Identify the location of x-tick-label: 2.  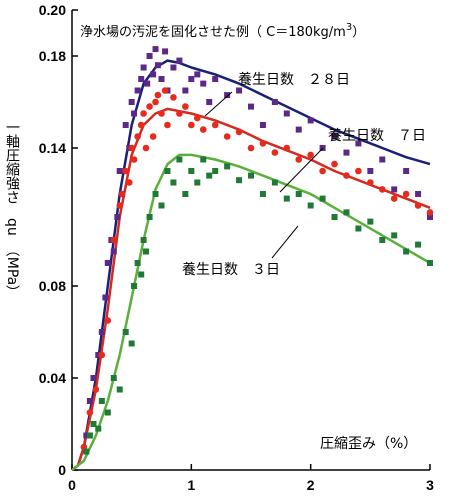
(311, 485).